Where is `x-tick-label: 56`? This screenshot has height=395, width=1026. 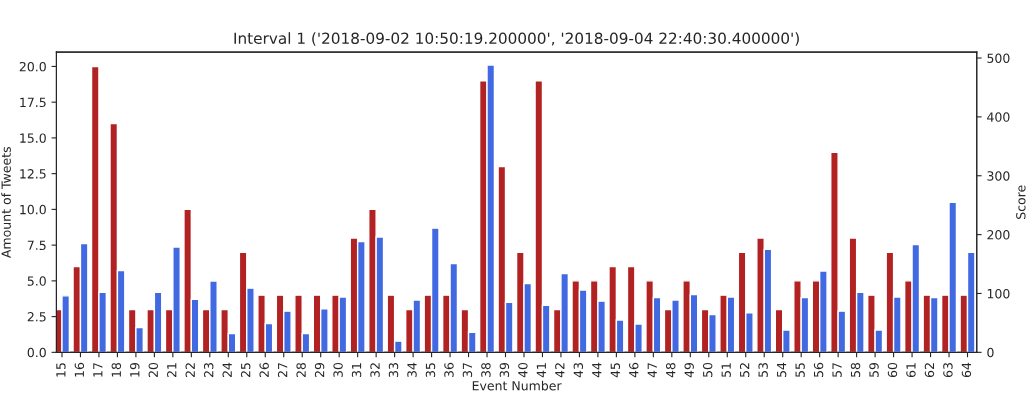 x-tick-label: 56 is located at coordinates (818, 369).